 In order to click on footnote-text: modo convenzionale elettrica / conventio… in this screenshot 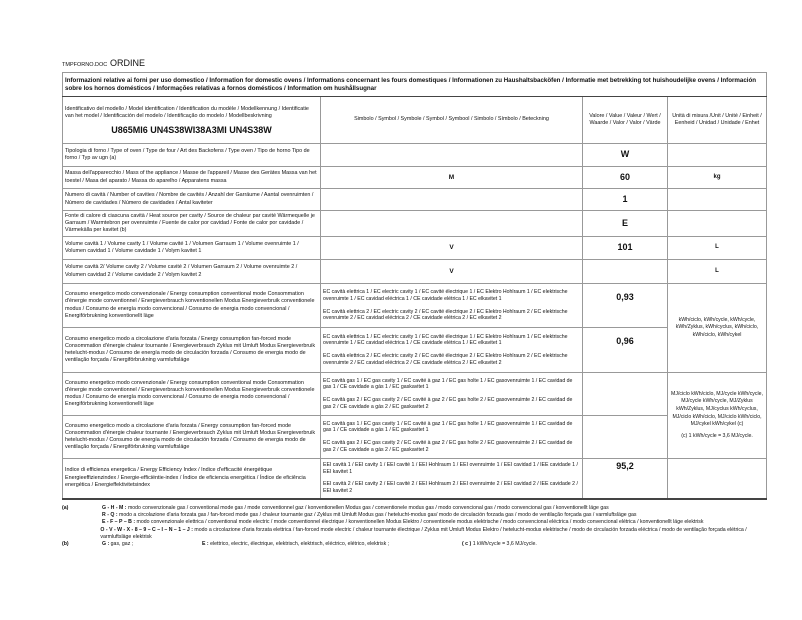, I will do `click(420, 522)`.